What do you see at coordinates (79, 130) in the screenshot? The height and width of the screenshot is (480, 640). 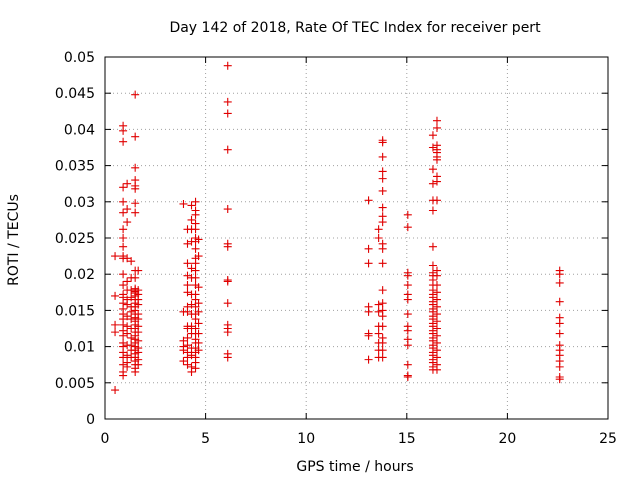 I see `y-tick-label: 0.04` at bounding box center [79, 130].